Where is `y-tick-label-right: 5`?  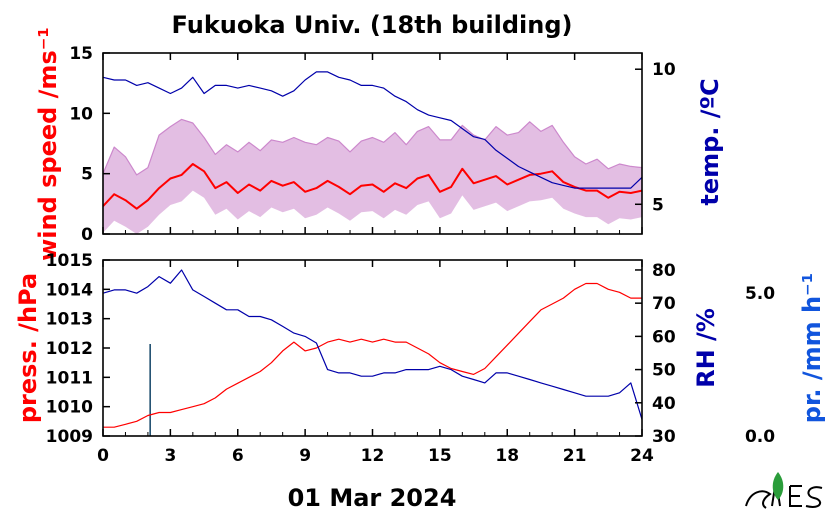
y-tick-label-right: 5 is located at coordinates (658, 205).